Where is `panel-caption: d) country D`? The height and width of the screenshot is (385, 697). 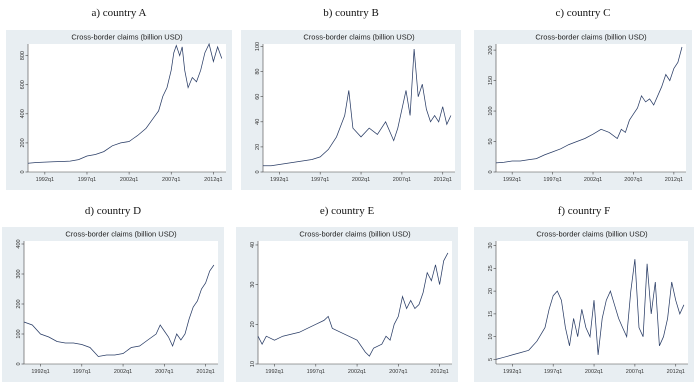 panel-caption: d) country D is located at coordinates (113, 211).